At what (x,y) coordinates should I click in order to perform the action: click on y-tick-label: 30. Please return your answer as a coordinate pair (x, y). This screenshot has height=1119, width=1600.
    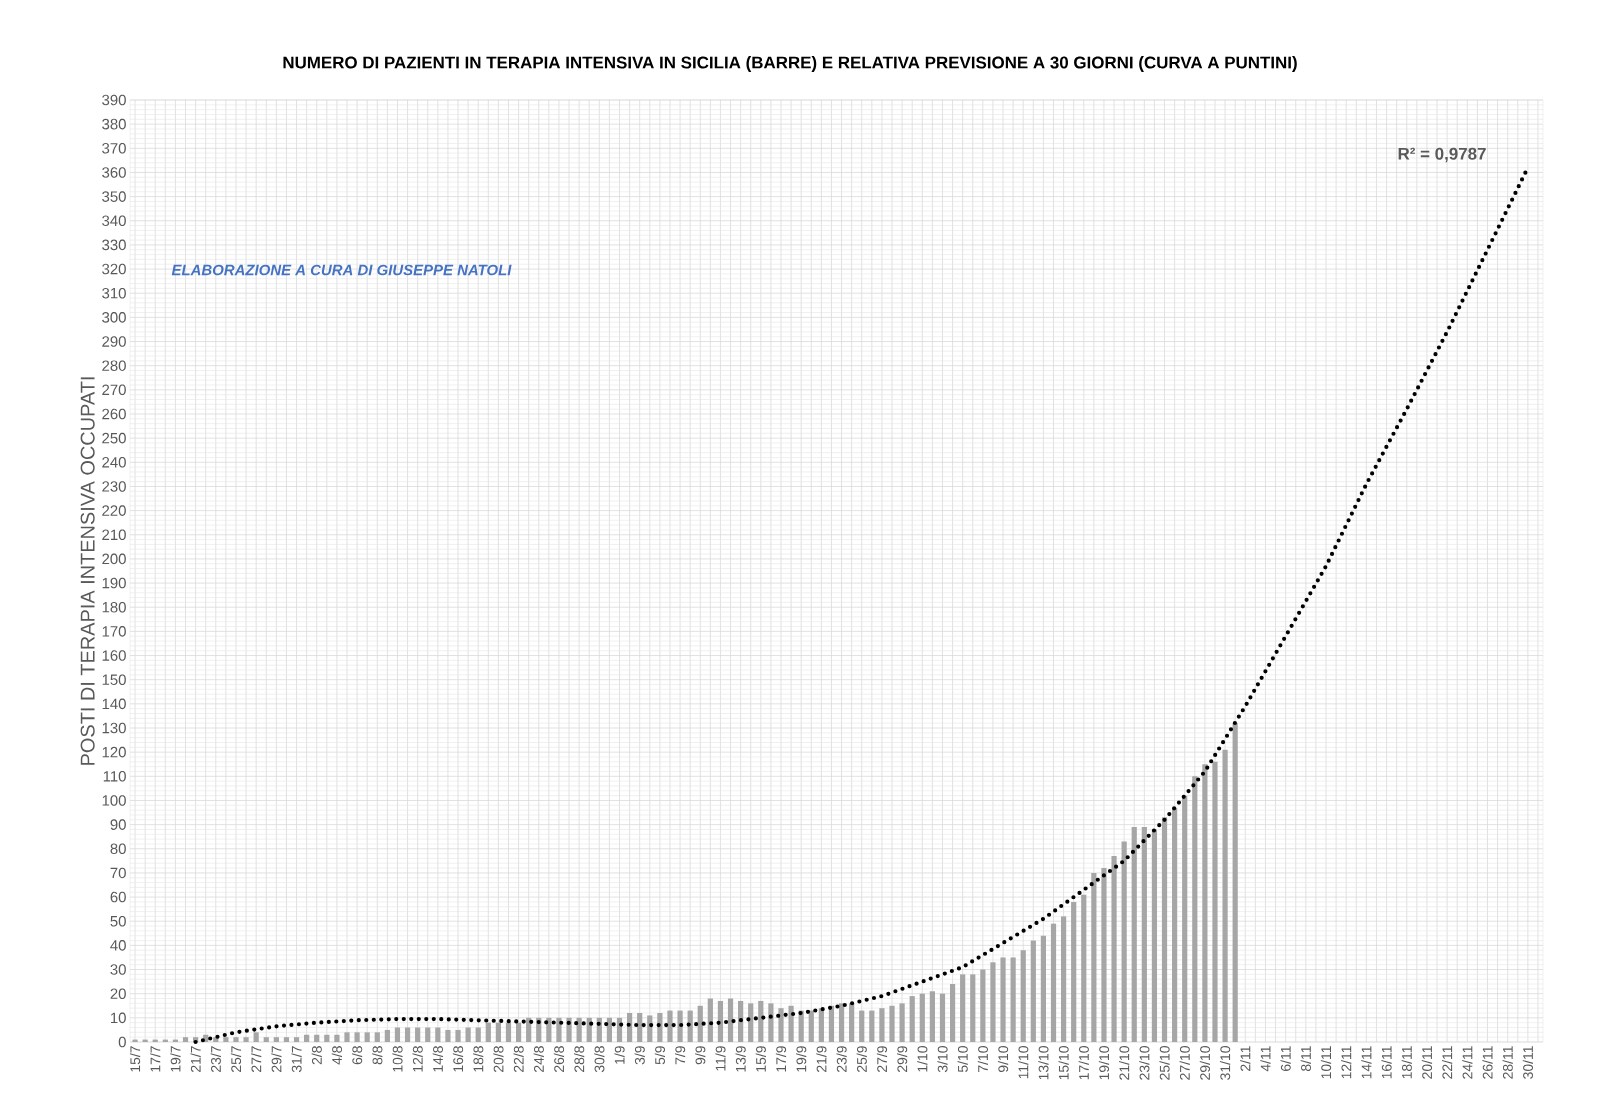
    Looking at the image, I should click on (118, 969).